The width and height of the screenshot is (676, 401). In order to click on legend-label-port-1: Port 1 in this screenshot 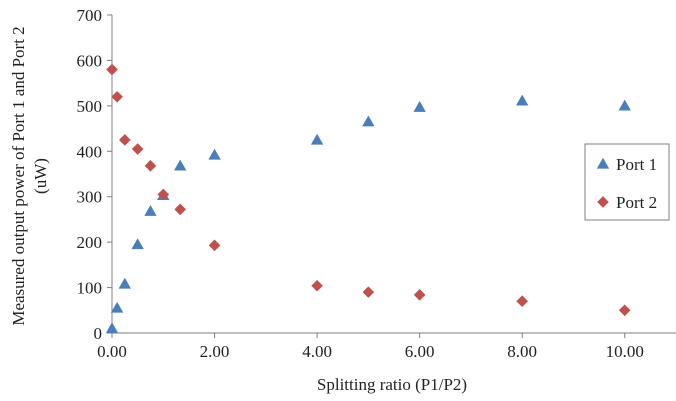, I will do `click(636, 164)`.